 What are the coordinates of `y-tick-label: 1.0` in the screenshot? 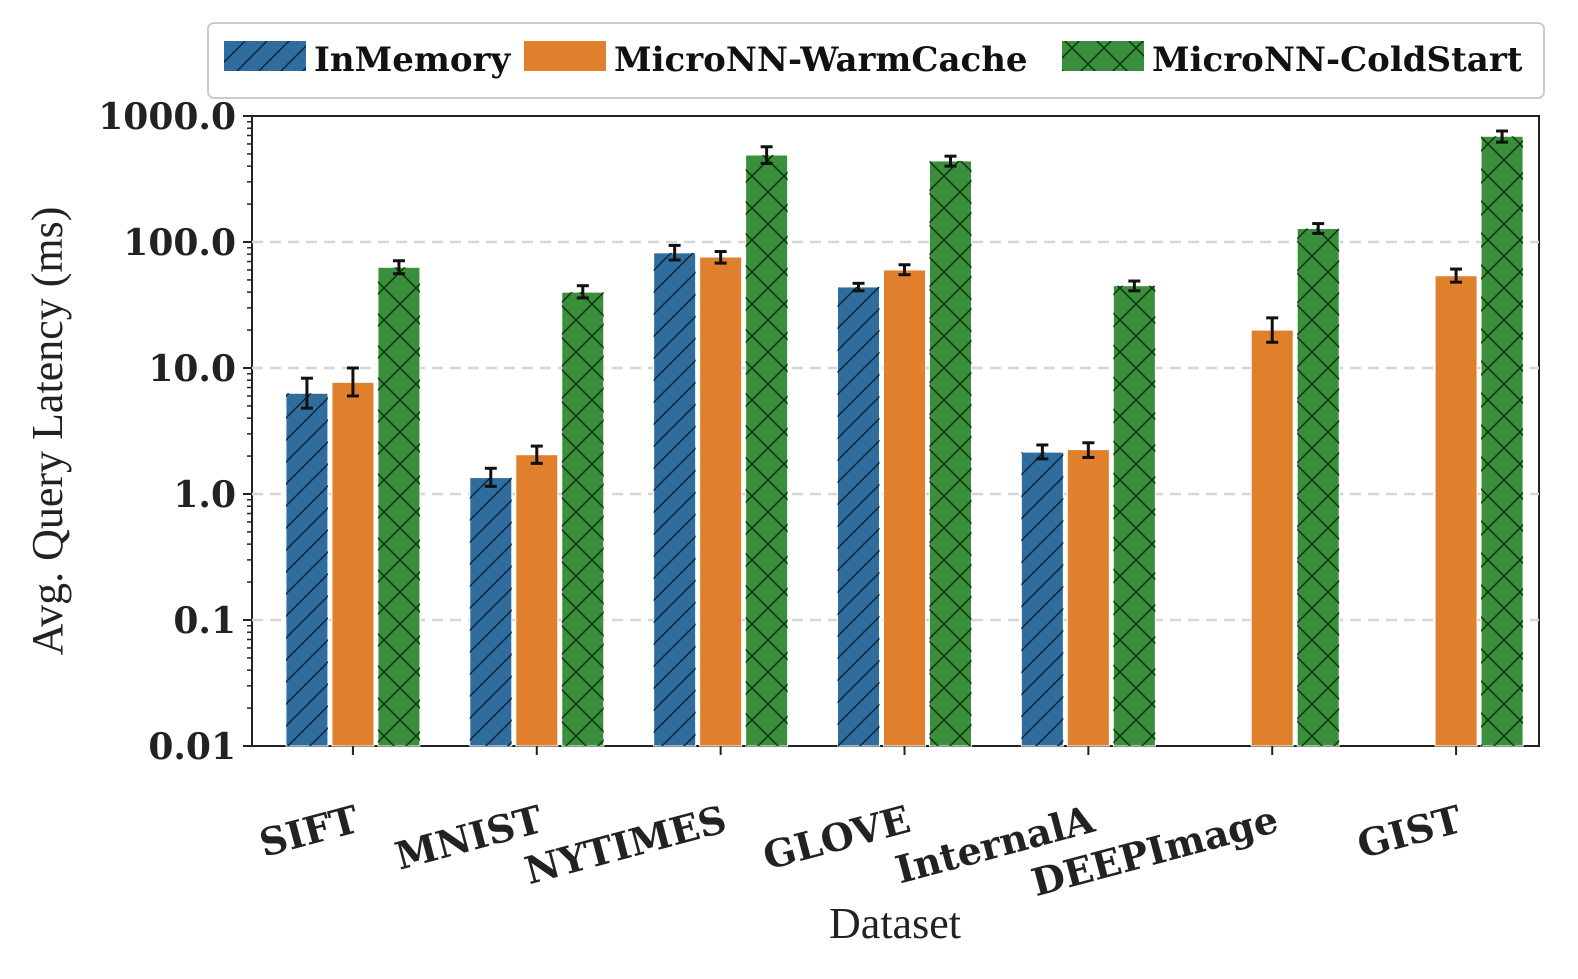 It's located at (204, 495).